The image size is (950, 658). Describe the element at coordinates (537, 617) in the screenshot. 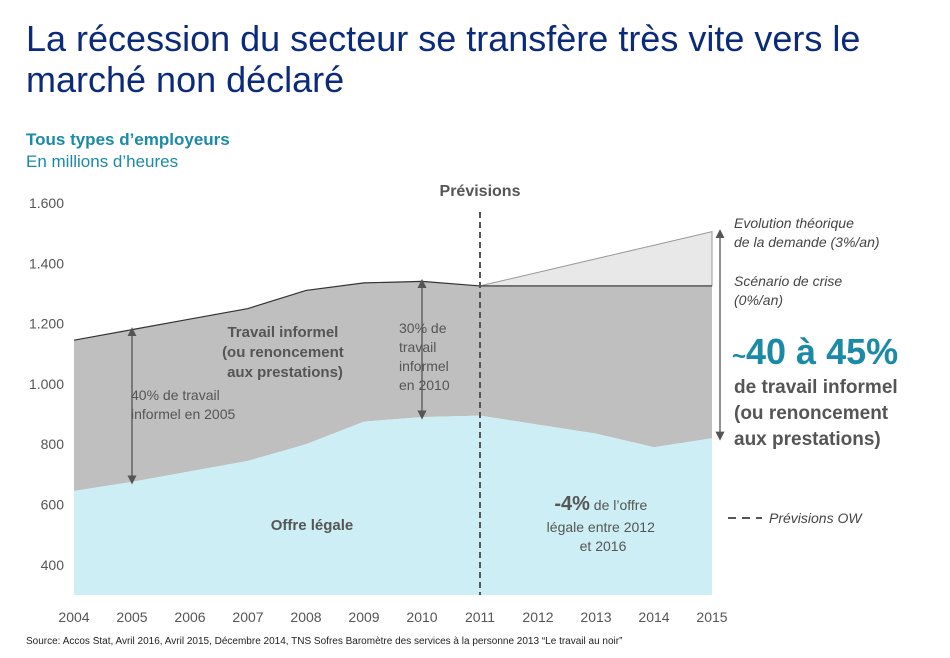

I see `x-tick-label: 2012` at that location.